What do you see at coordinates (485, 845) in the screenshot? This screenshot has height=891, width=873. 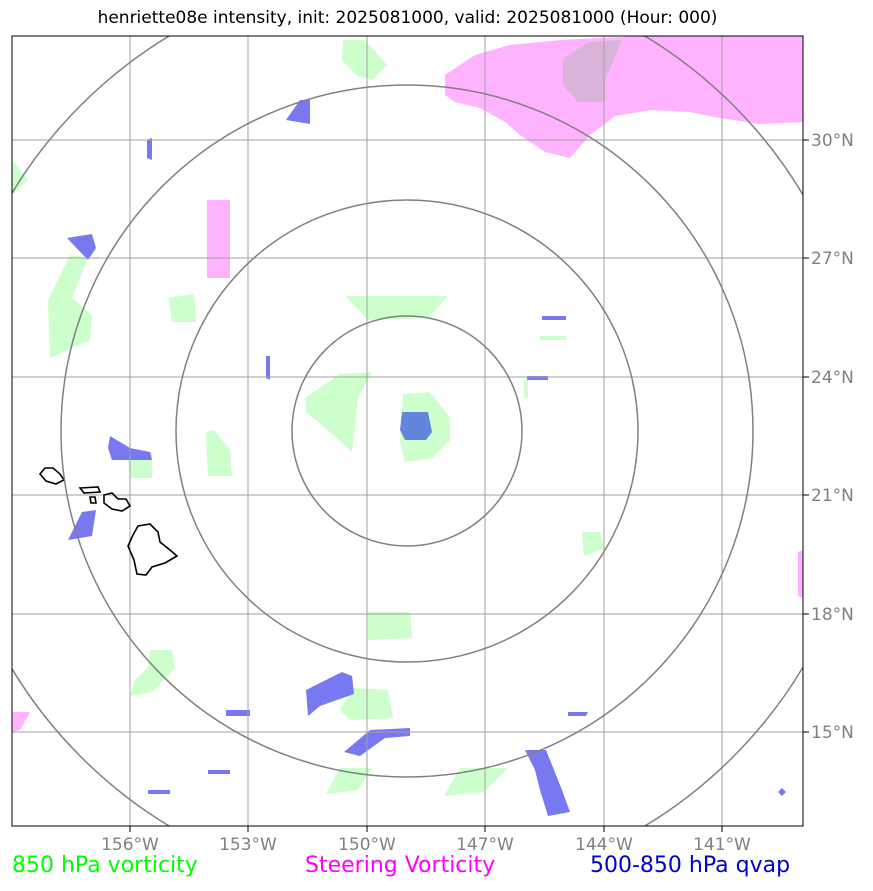 I see `lon-tick-label: 147°W` at bounding box center [485, 845].